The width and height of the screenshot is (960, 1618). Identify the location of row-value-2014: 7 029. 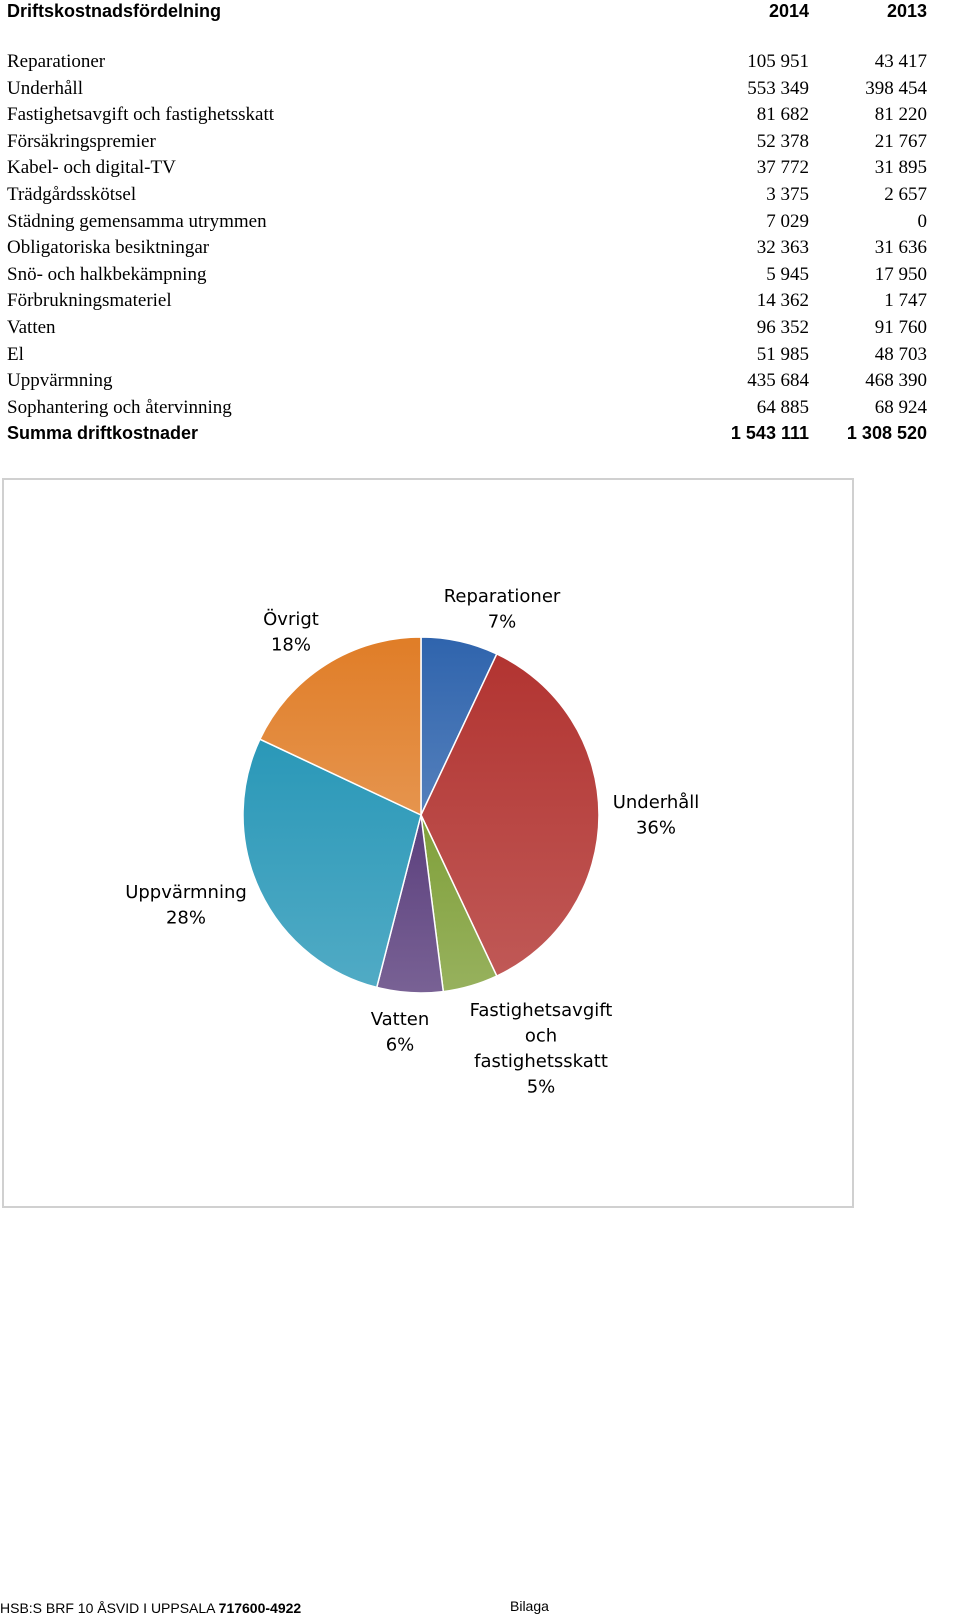
(787, 221).